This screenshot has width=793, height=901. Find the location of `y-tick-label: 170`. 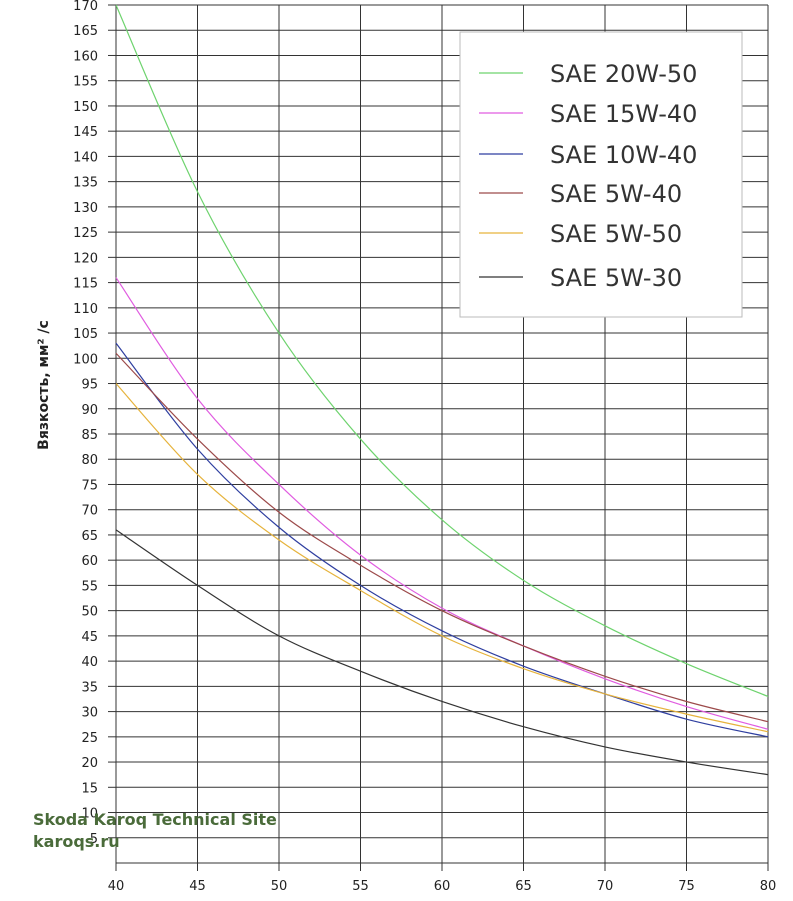

y-tick-label: 170 is located at coordinates (85, 7).